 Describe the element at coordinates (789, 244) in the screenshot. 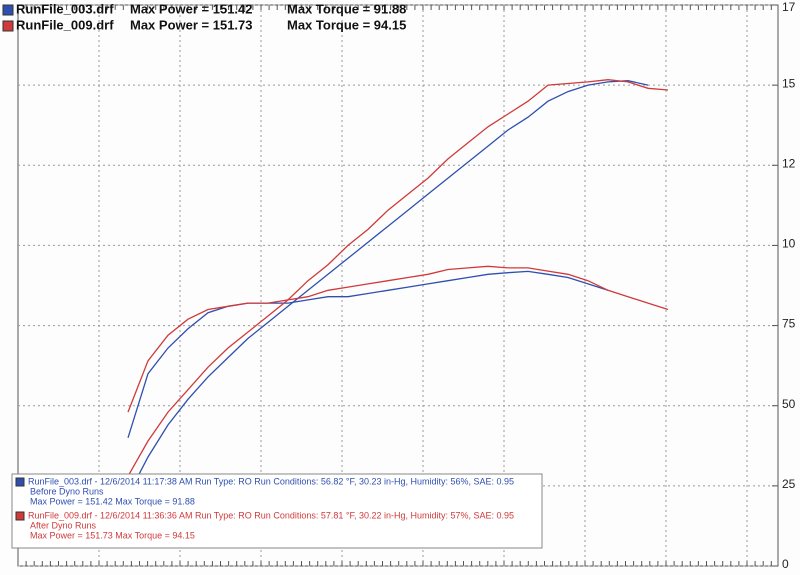

I see `y-tick-label: 10` at that location.